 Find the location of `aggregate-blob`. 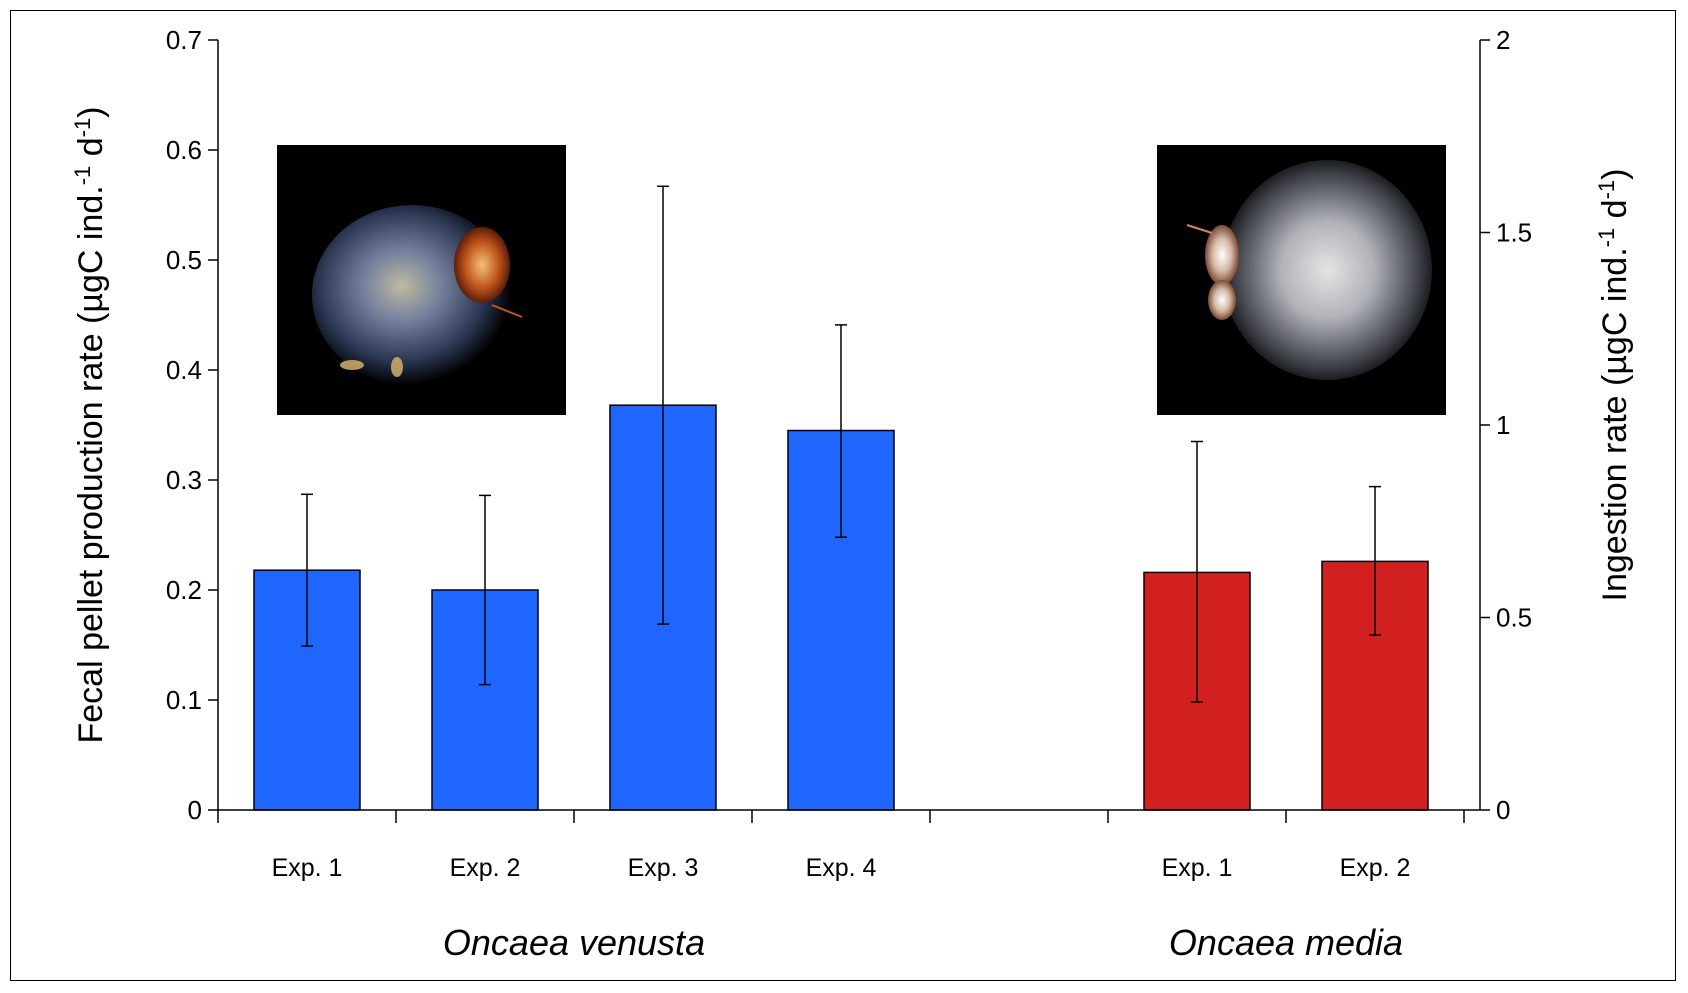

aggregate-blob is located at coordinates (1327, 270).